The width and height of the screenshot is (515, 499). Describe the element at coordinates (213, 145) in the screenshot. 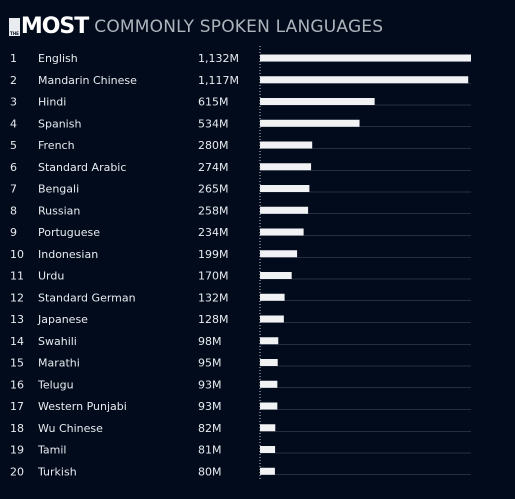

I see `value-label: 280M` at that location.